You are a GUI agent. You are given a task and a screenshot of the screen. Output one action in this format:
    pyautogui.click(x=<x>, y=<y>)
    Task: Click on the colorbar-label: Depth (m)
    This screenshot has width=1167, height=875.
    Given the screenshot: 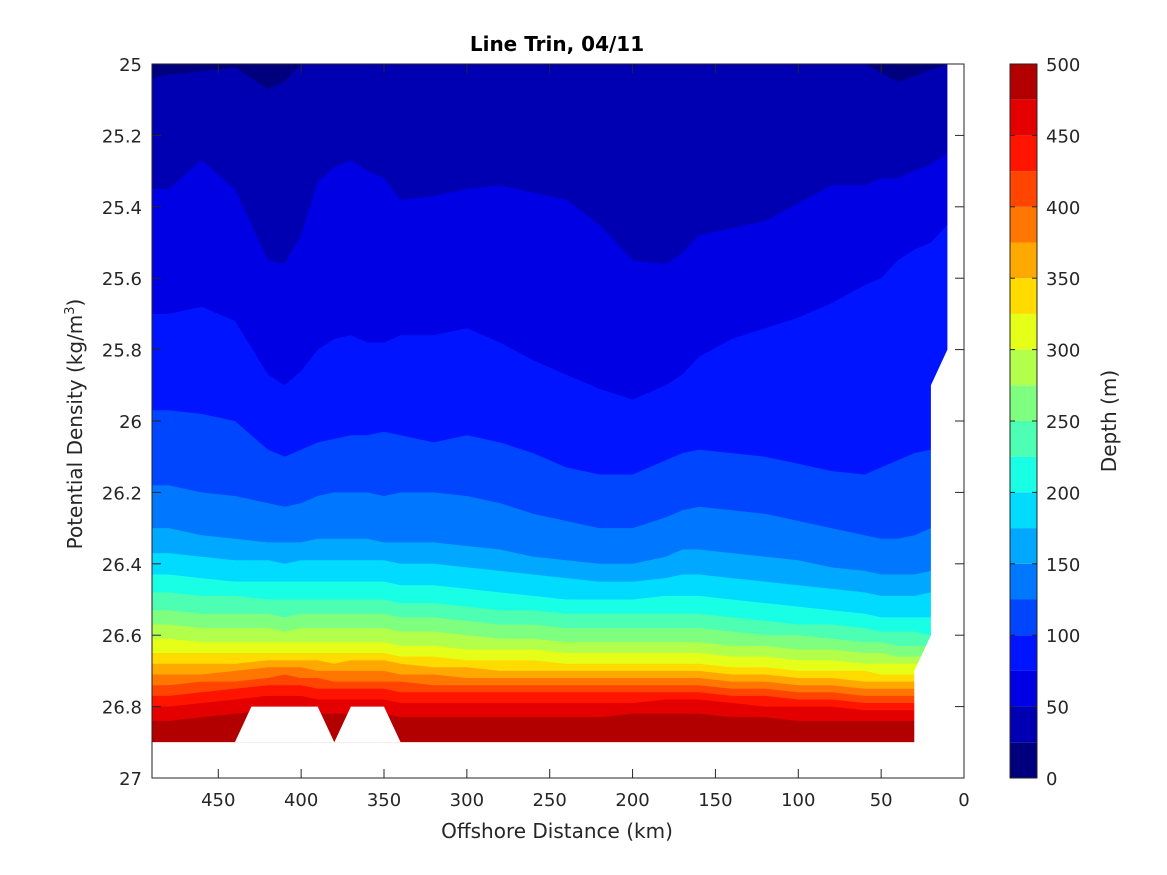 What is the action you would take?
    pyautogui.click(x=1109, y=421)
    